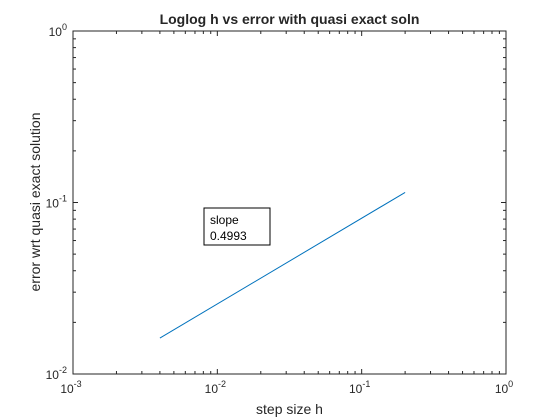  Describe the element at coordinates (58, 30) in the screenshot. I see `y-tick-label: 10⁰` at that location.